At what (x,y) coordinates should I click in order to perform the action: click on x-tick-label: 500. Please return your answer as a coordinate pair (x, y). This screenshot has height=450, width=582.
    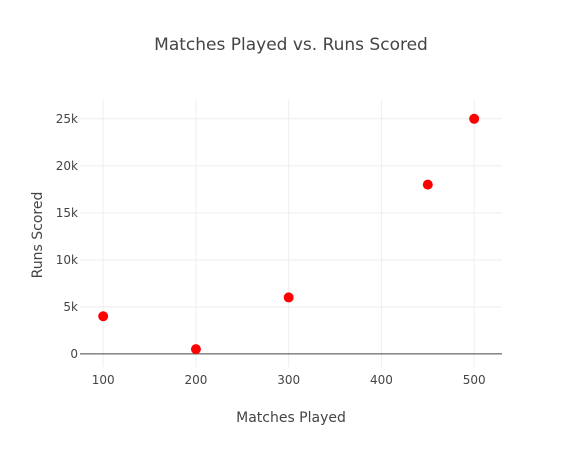
    Looking at the image, I should click on (474, 380).